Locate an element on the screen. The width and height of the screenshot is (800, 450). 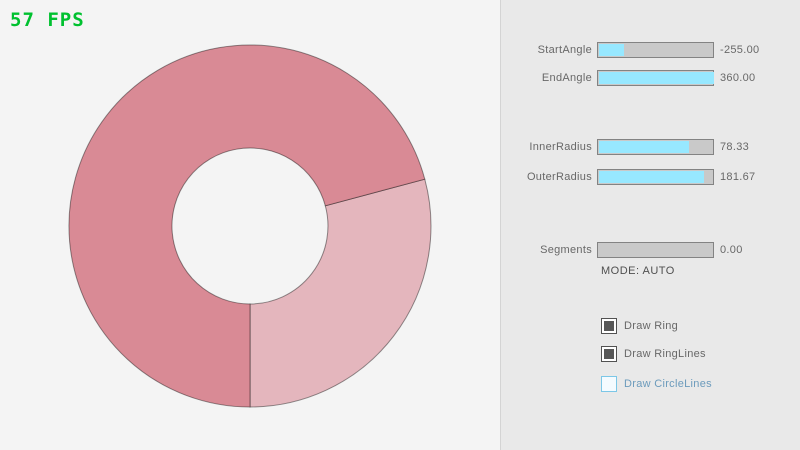
slider-value-startangle: -255.00 is located at coordinates (740, 50).